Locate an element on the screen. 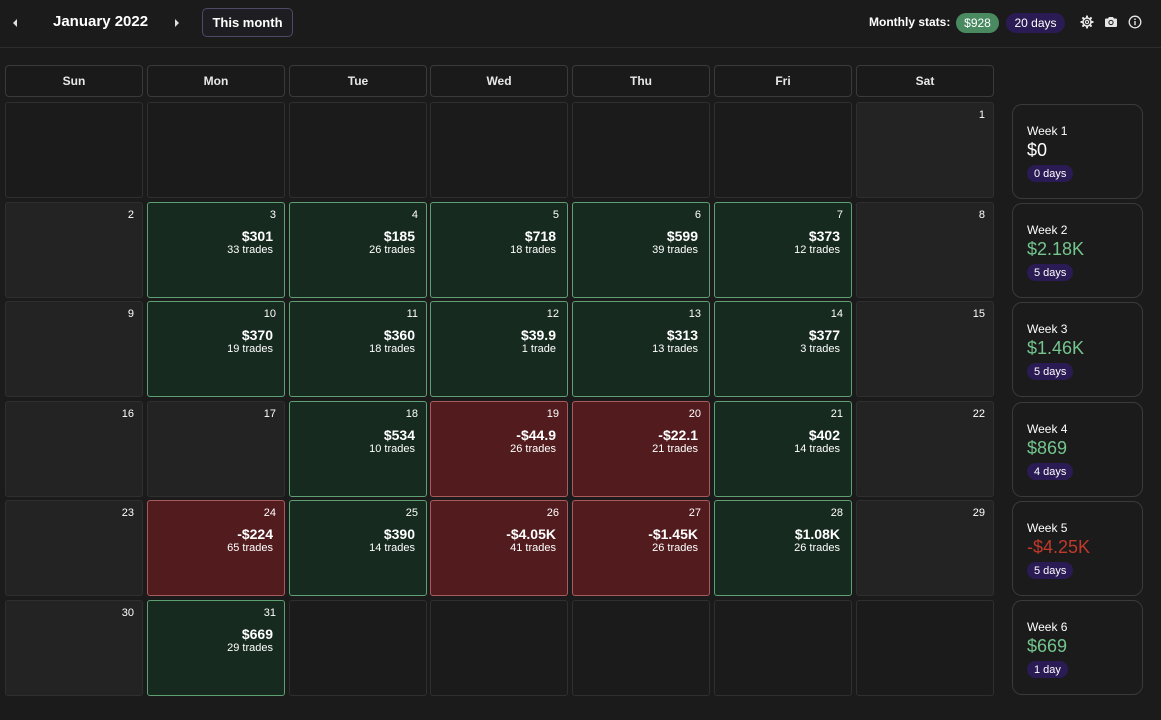 This screenshot has height=720, width=1161. week-pnl: $669 is located at coordinates (1047, 646).